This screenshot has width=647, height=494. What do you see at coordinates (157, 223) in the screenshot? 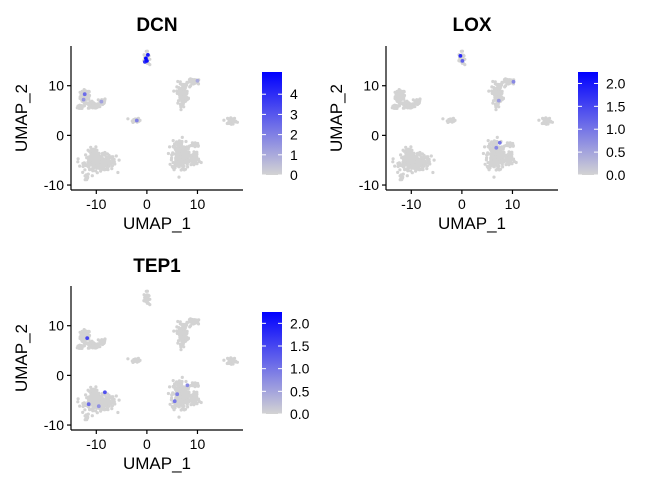
I see `x-axis-label: UMAP_1` at bounding box center [157, 223].